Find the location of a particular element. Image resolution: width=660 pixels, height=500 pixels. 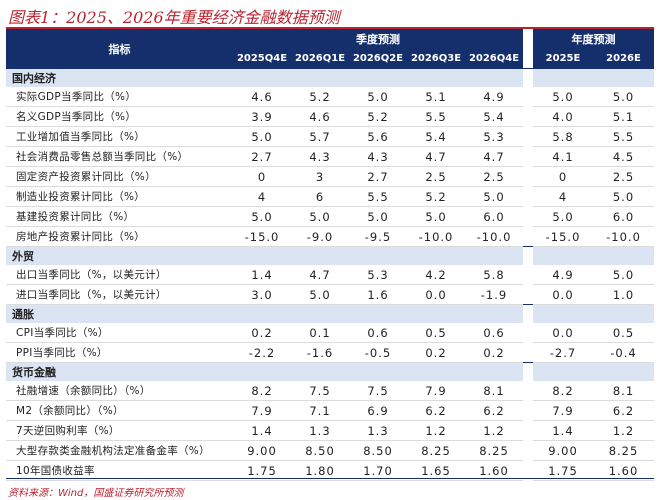

table-row: 名义GDP当季同比（%） 3.9 4.6 5.2 5.5 5.4 4.0 5.1 is located at coordinates (330, 116).